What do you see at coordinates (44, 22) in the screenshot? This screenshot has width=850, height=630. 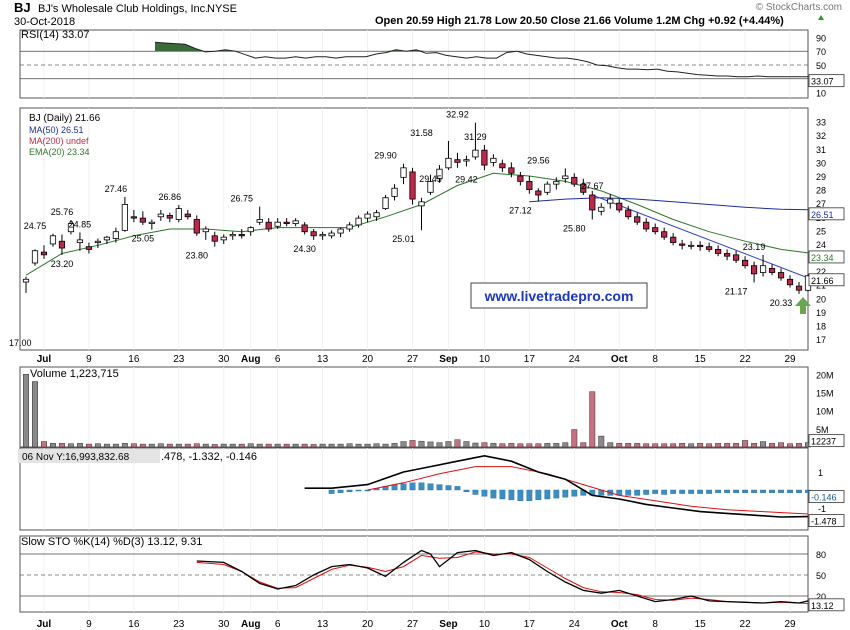 I see `chart-date: 30-Oct-2018` at bounding box center [44, 22].